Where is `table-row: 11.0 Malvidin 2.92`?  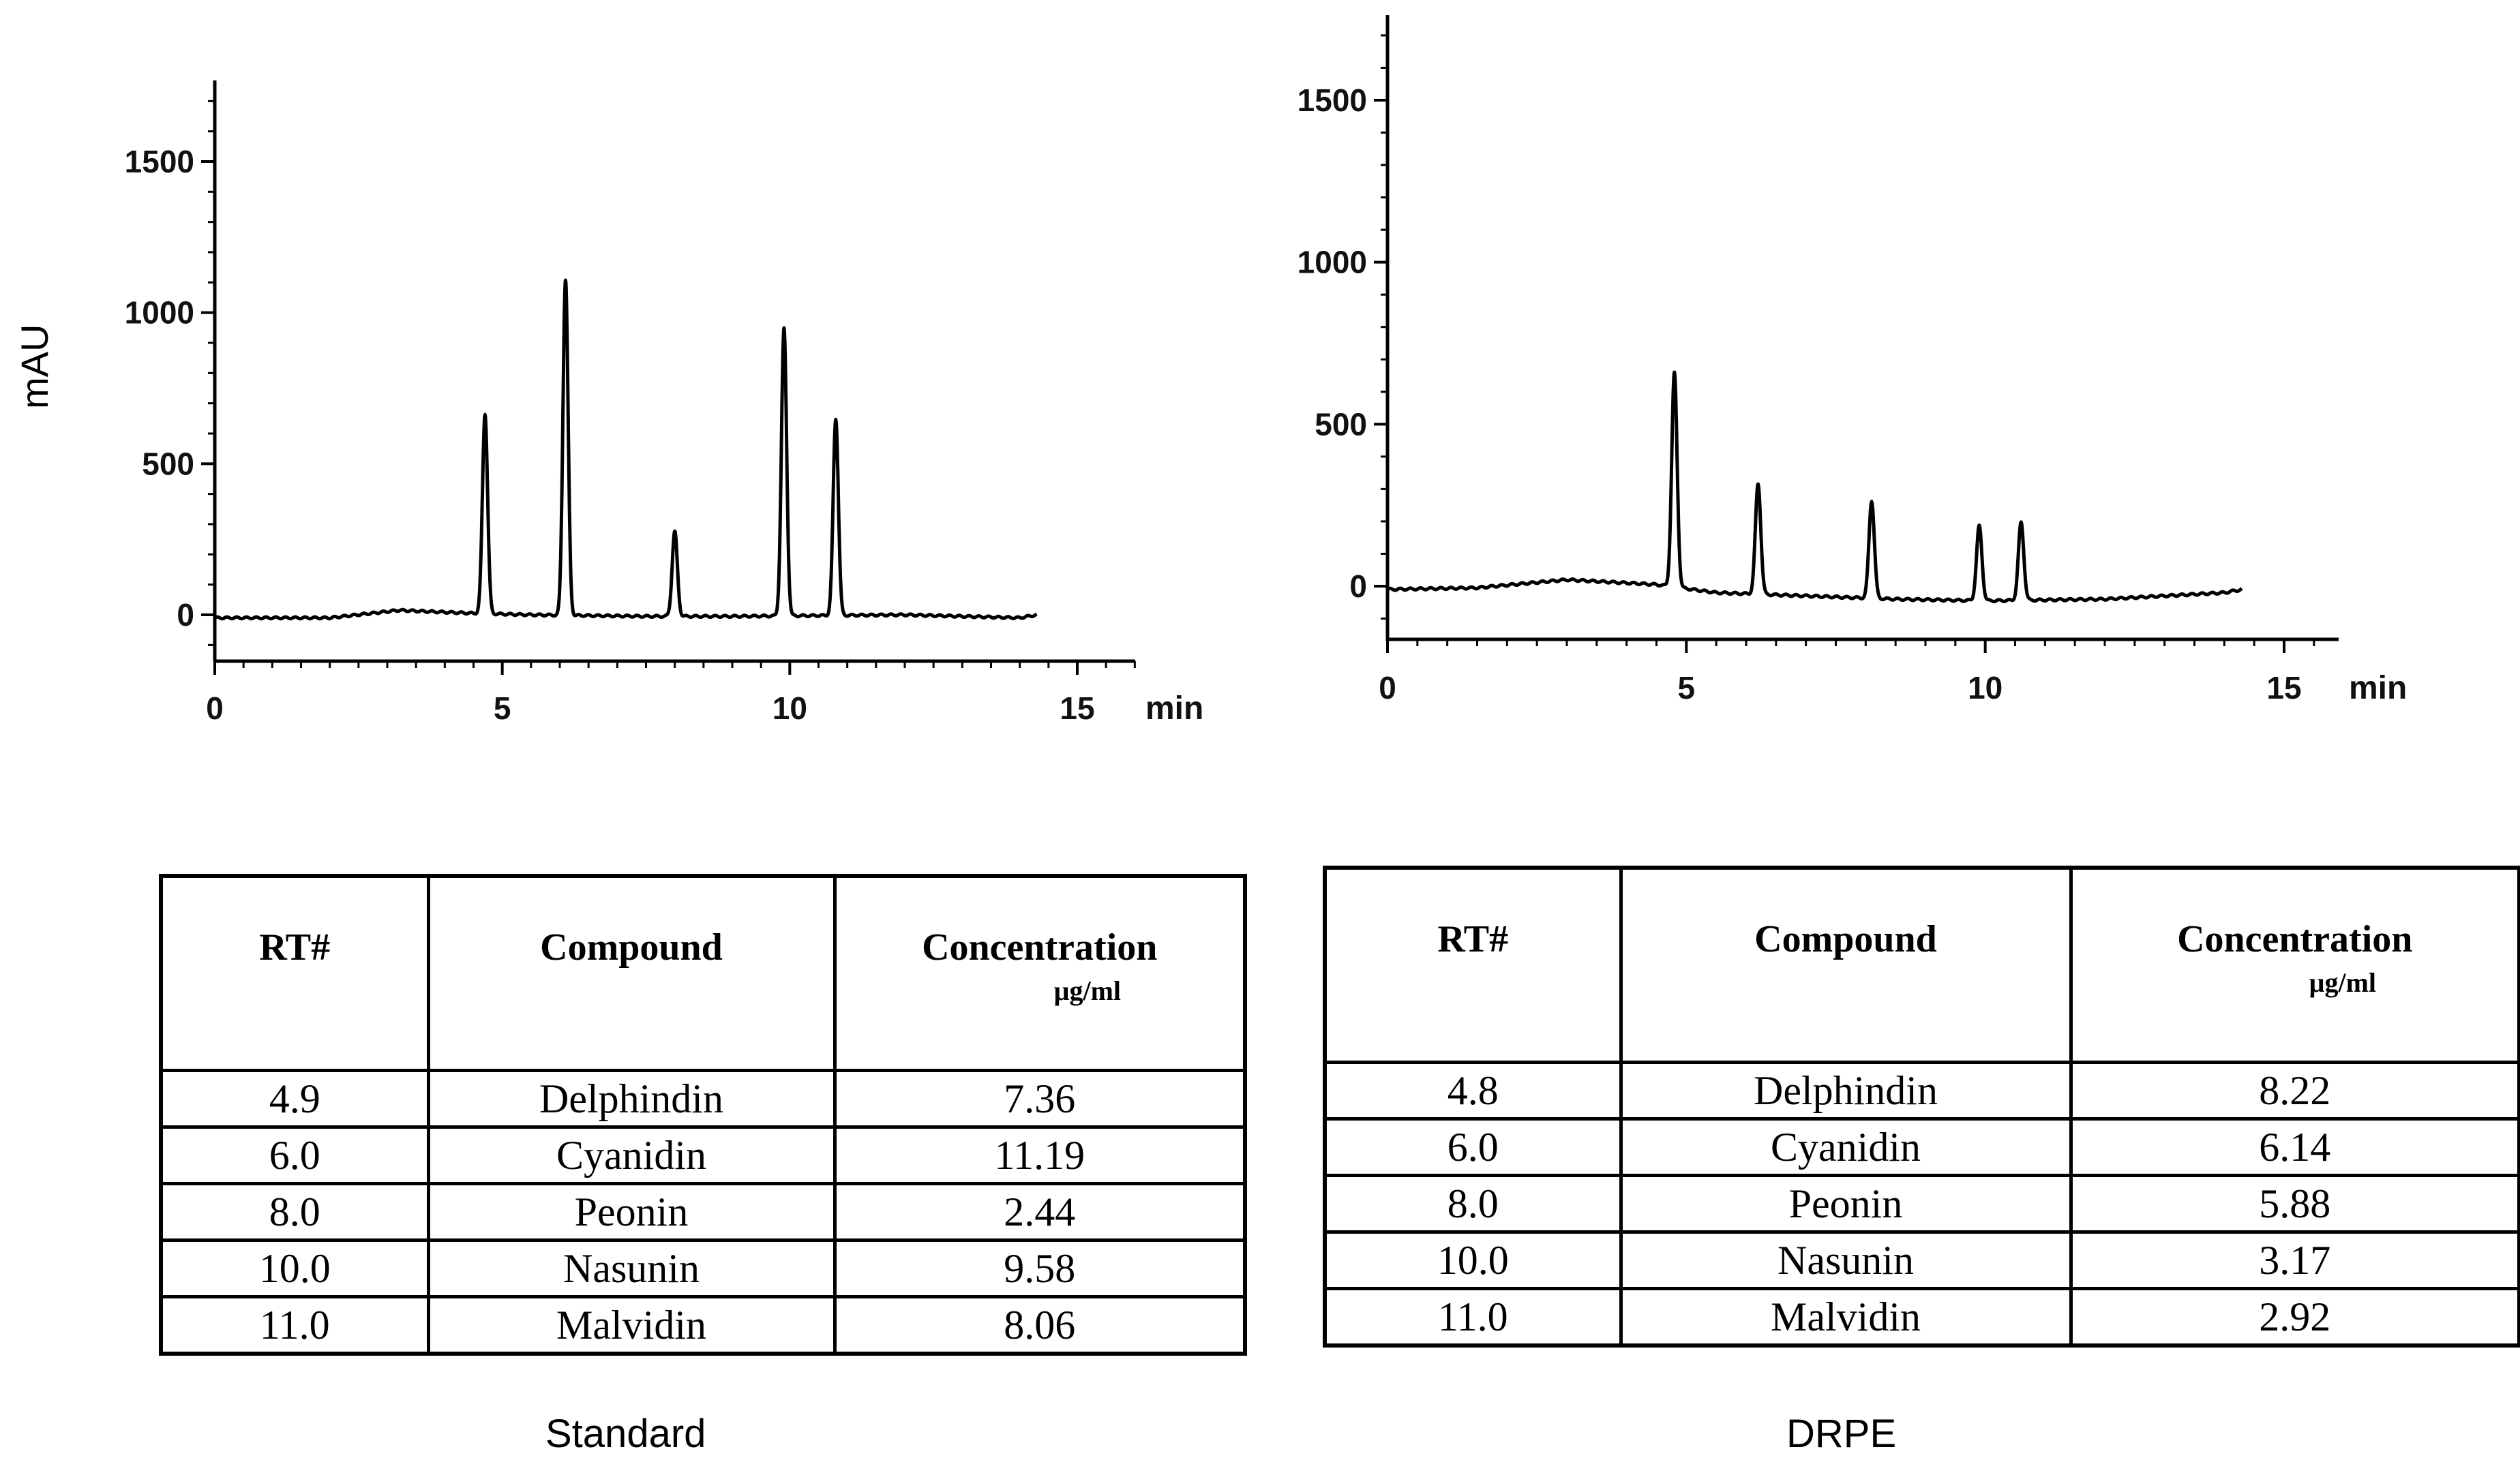 table-row: 11.0 Malvidin 2.92 is located at coordinates (1921, 1317).